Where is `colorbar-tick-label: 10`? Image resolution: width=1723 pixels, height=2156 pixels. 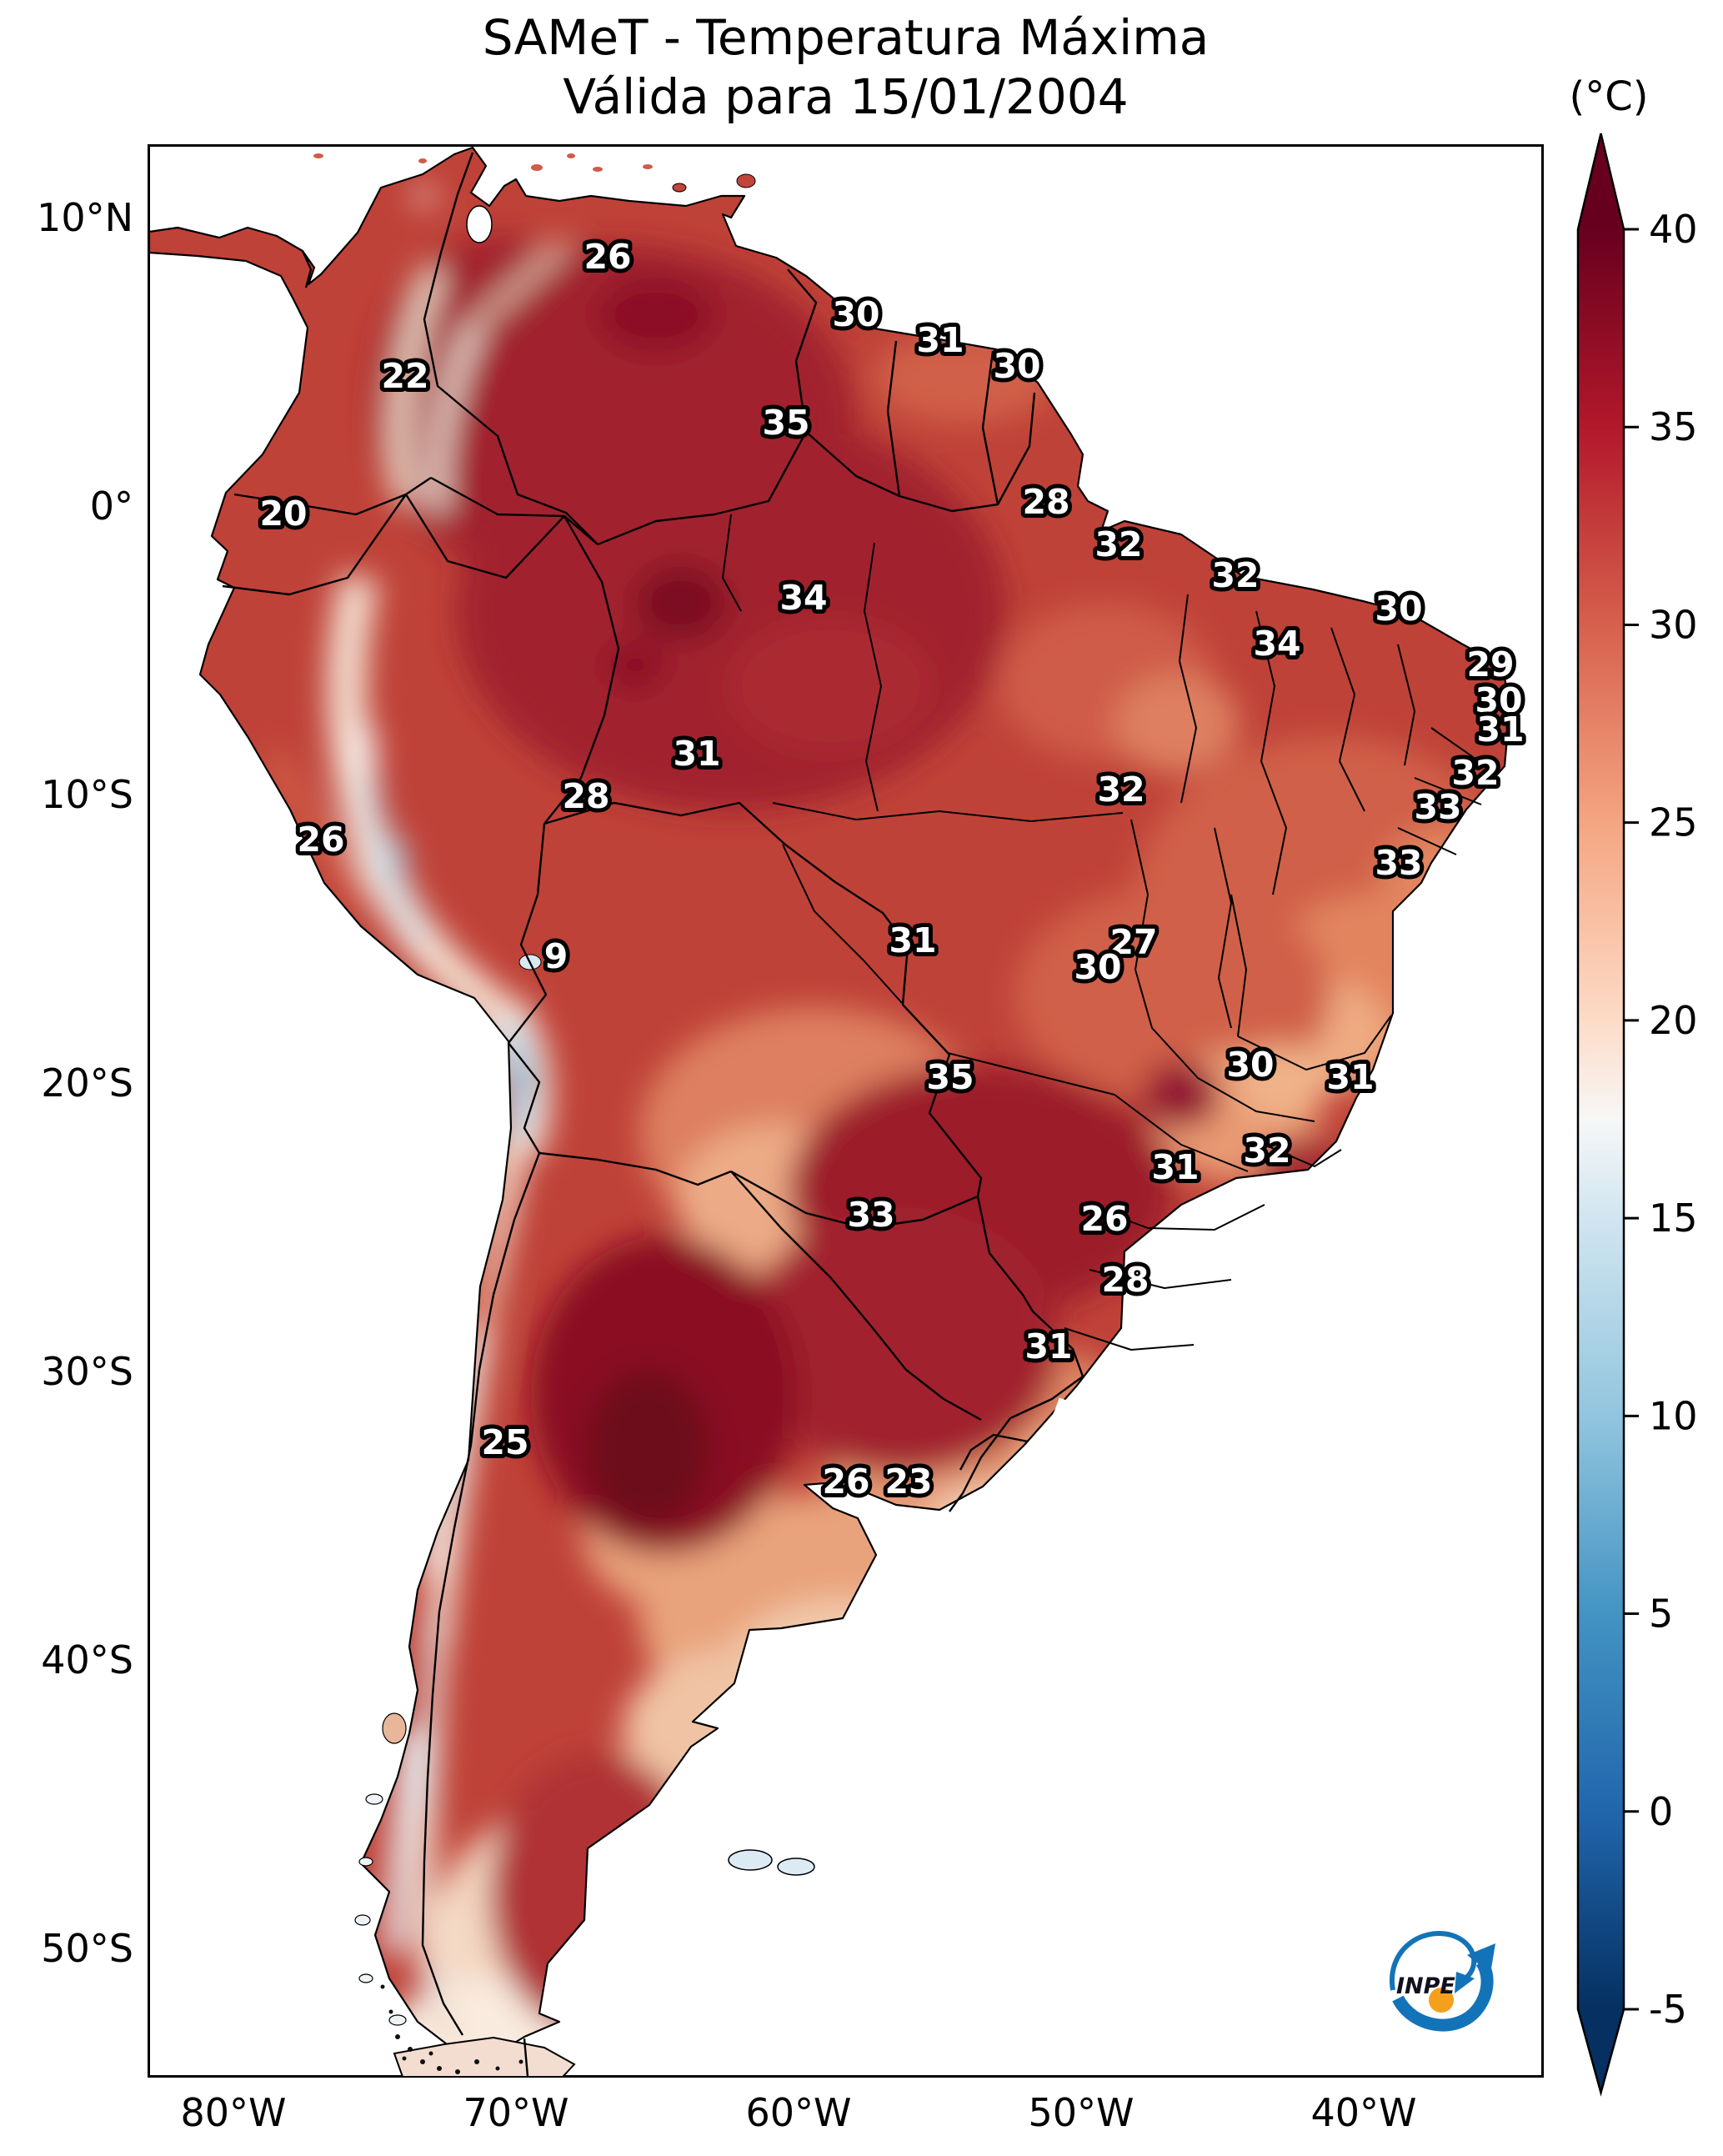
colorbar-tick-label: 10 is located at coordinates (1674, 1415).